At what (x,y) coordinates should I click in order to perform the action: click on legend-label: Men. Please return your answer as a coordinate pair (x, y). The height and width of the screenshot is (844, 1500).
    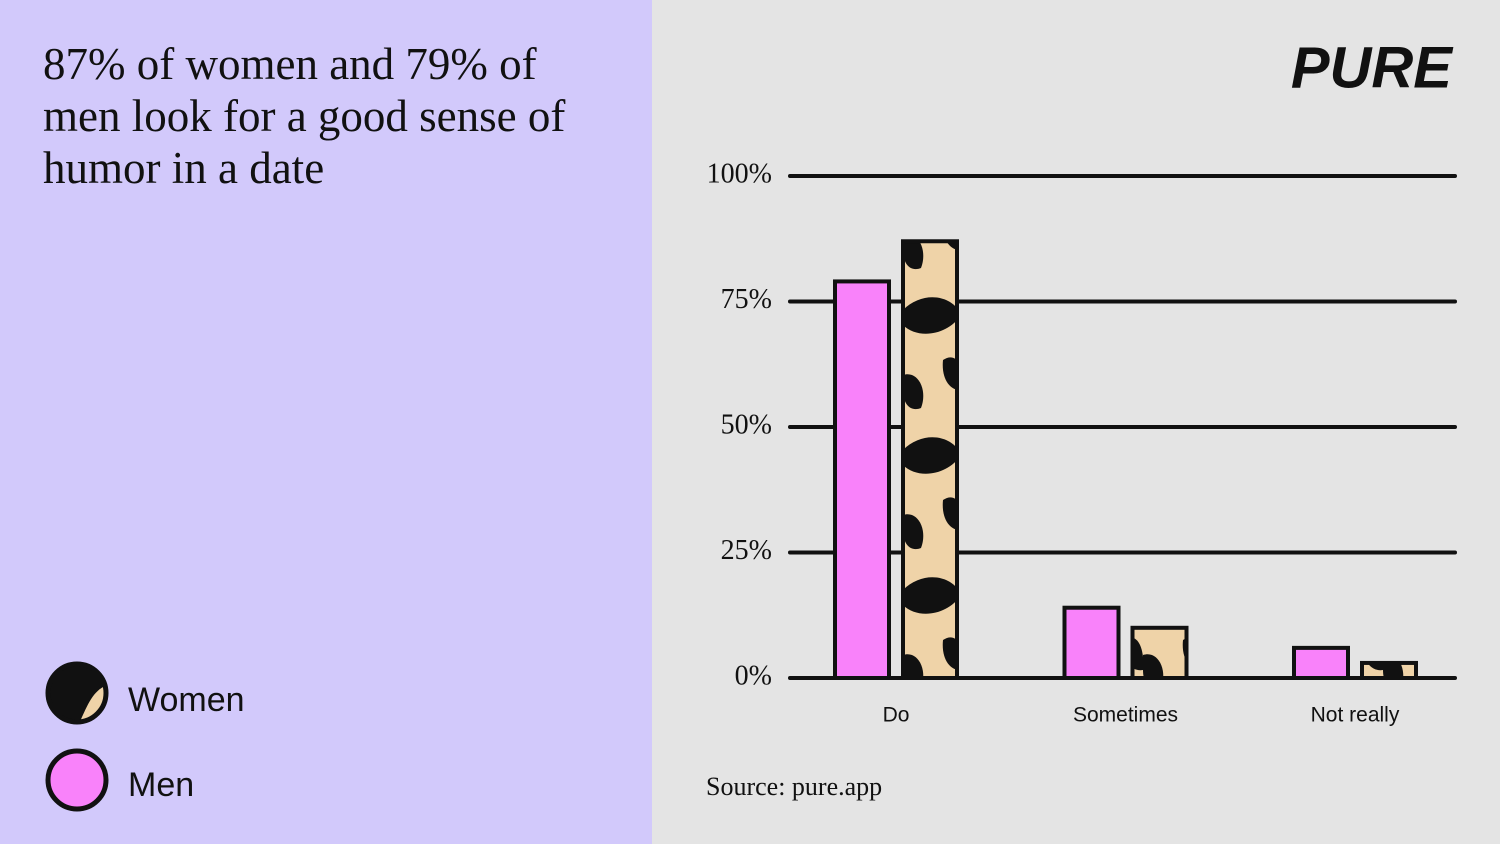
    Looking at the image, I should click on (161, 785).